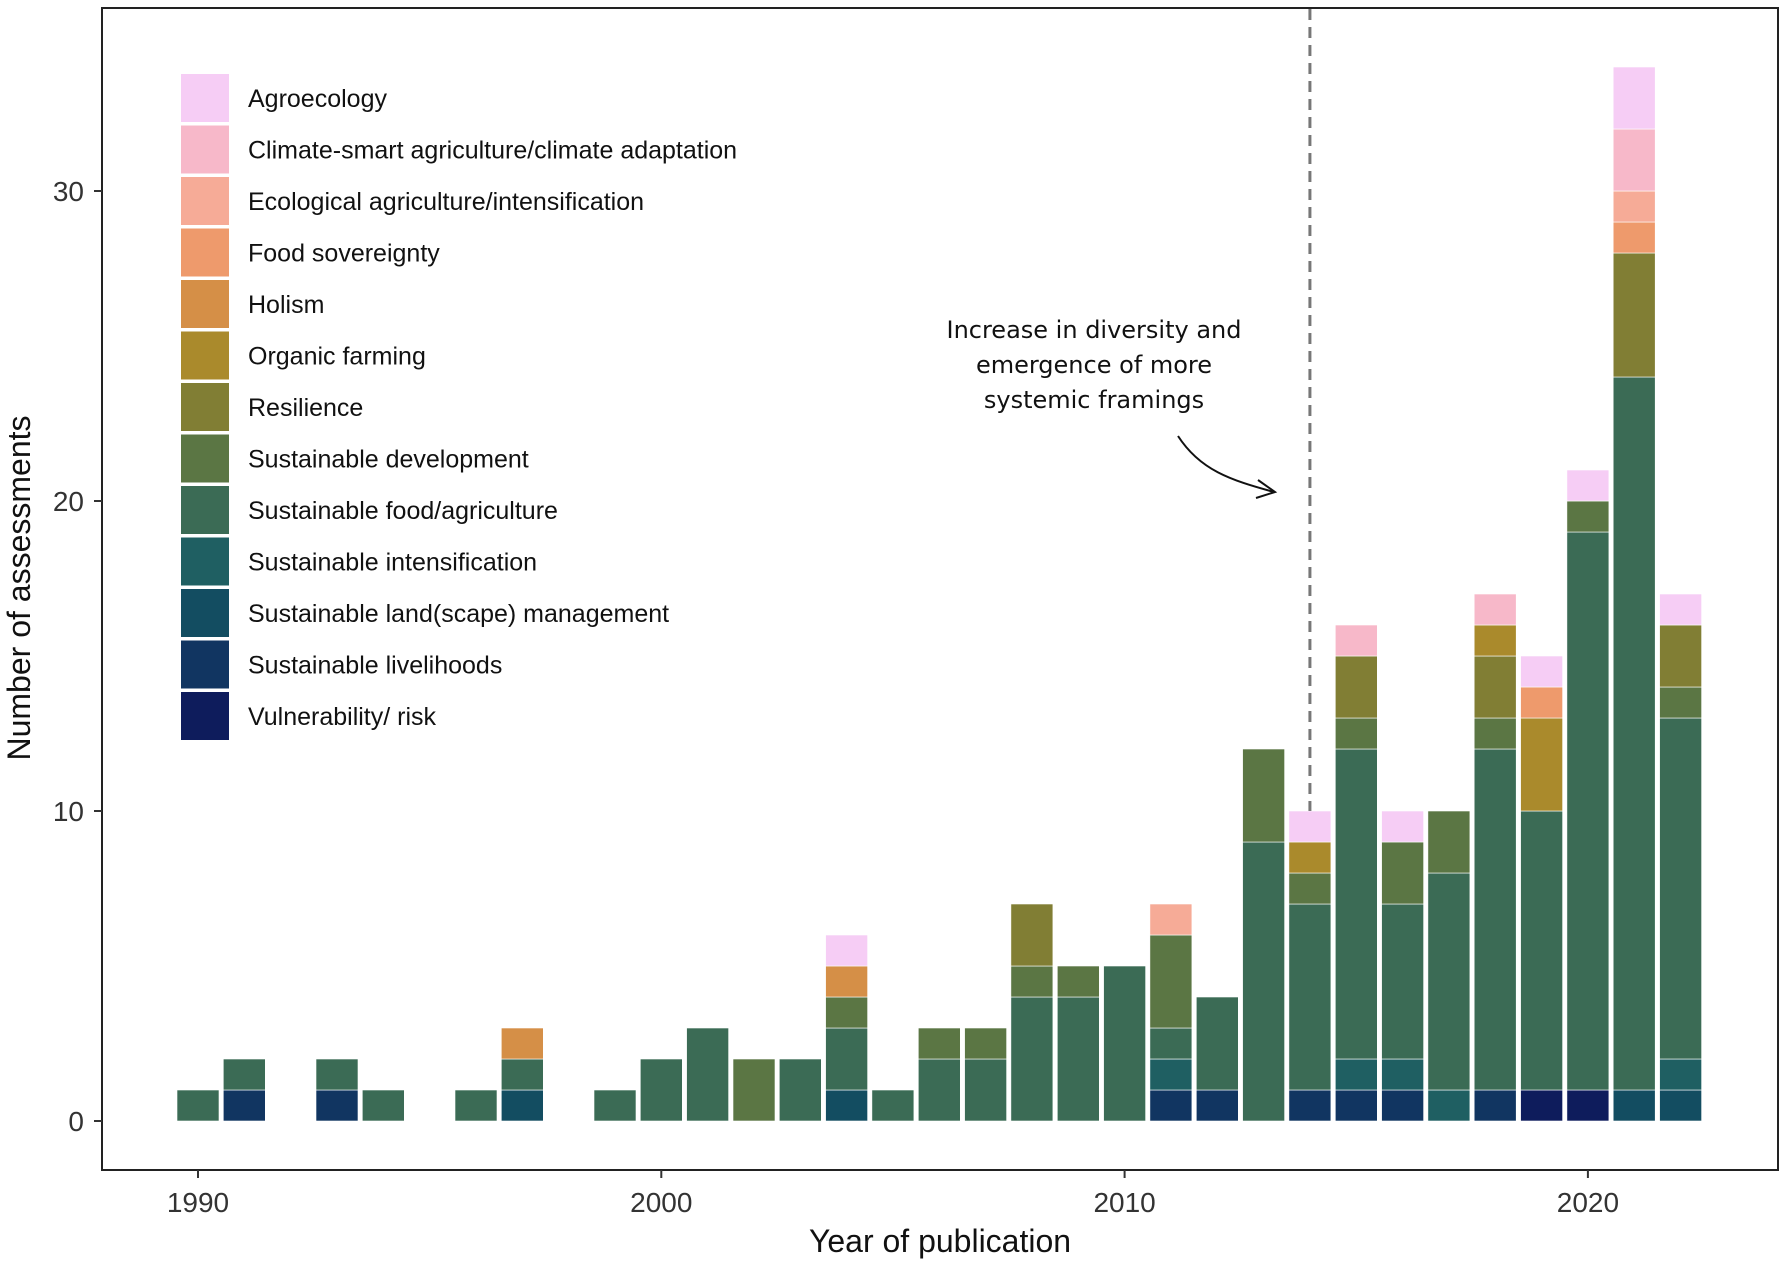 This screenshot has width=1784, height=1265. I want to click on bar-2014-sustainable-livelihoods, so click(1310, 1105).